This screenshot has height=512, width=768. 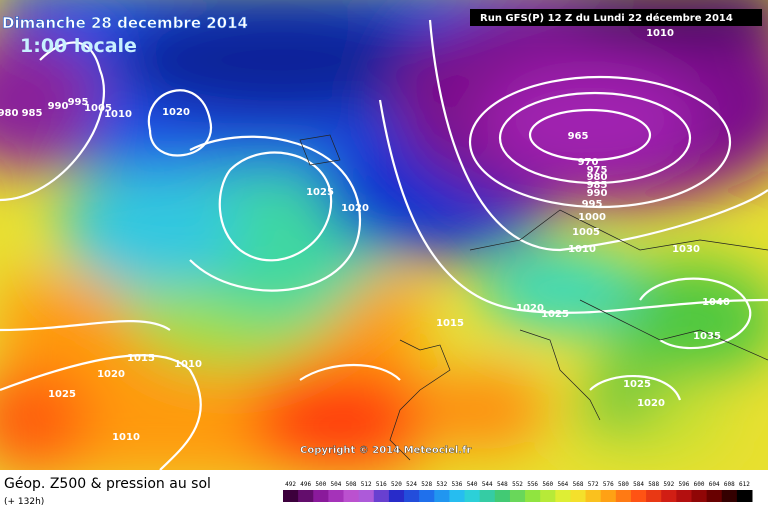 I want to click on isobar-label: 965, so click(x=578, y=136).